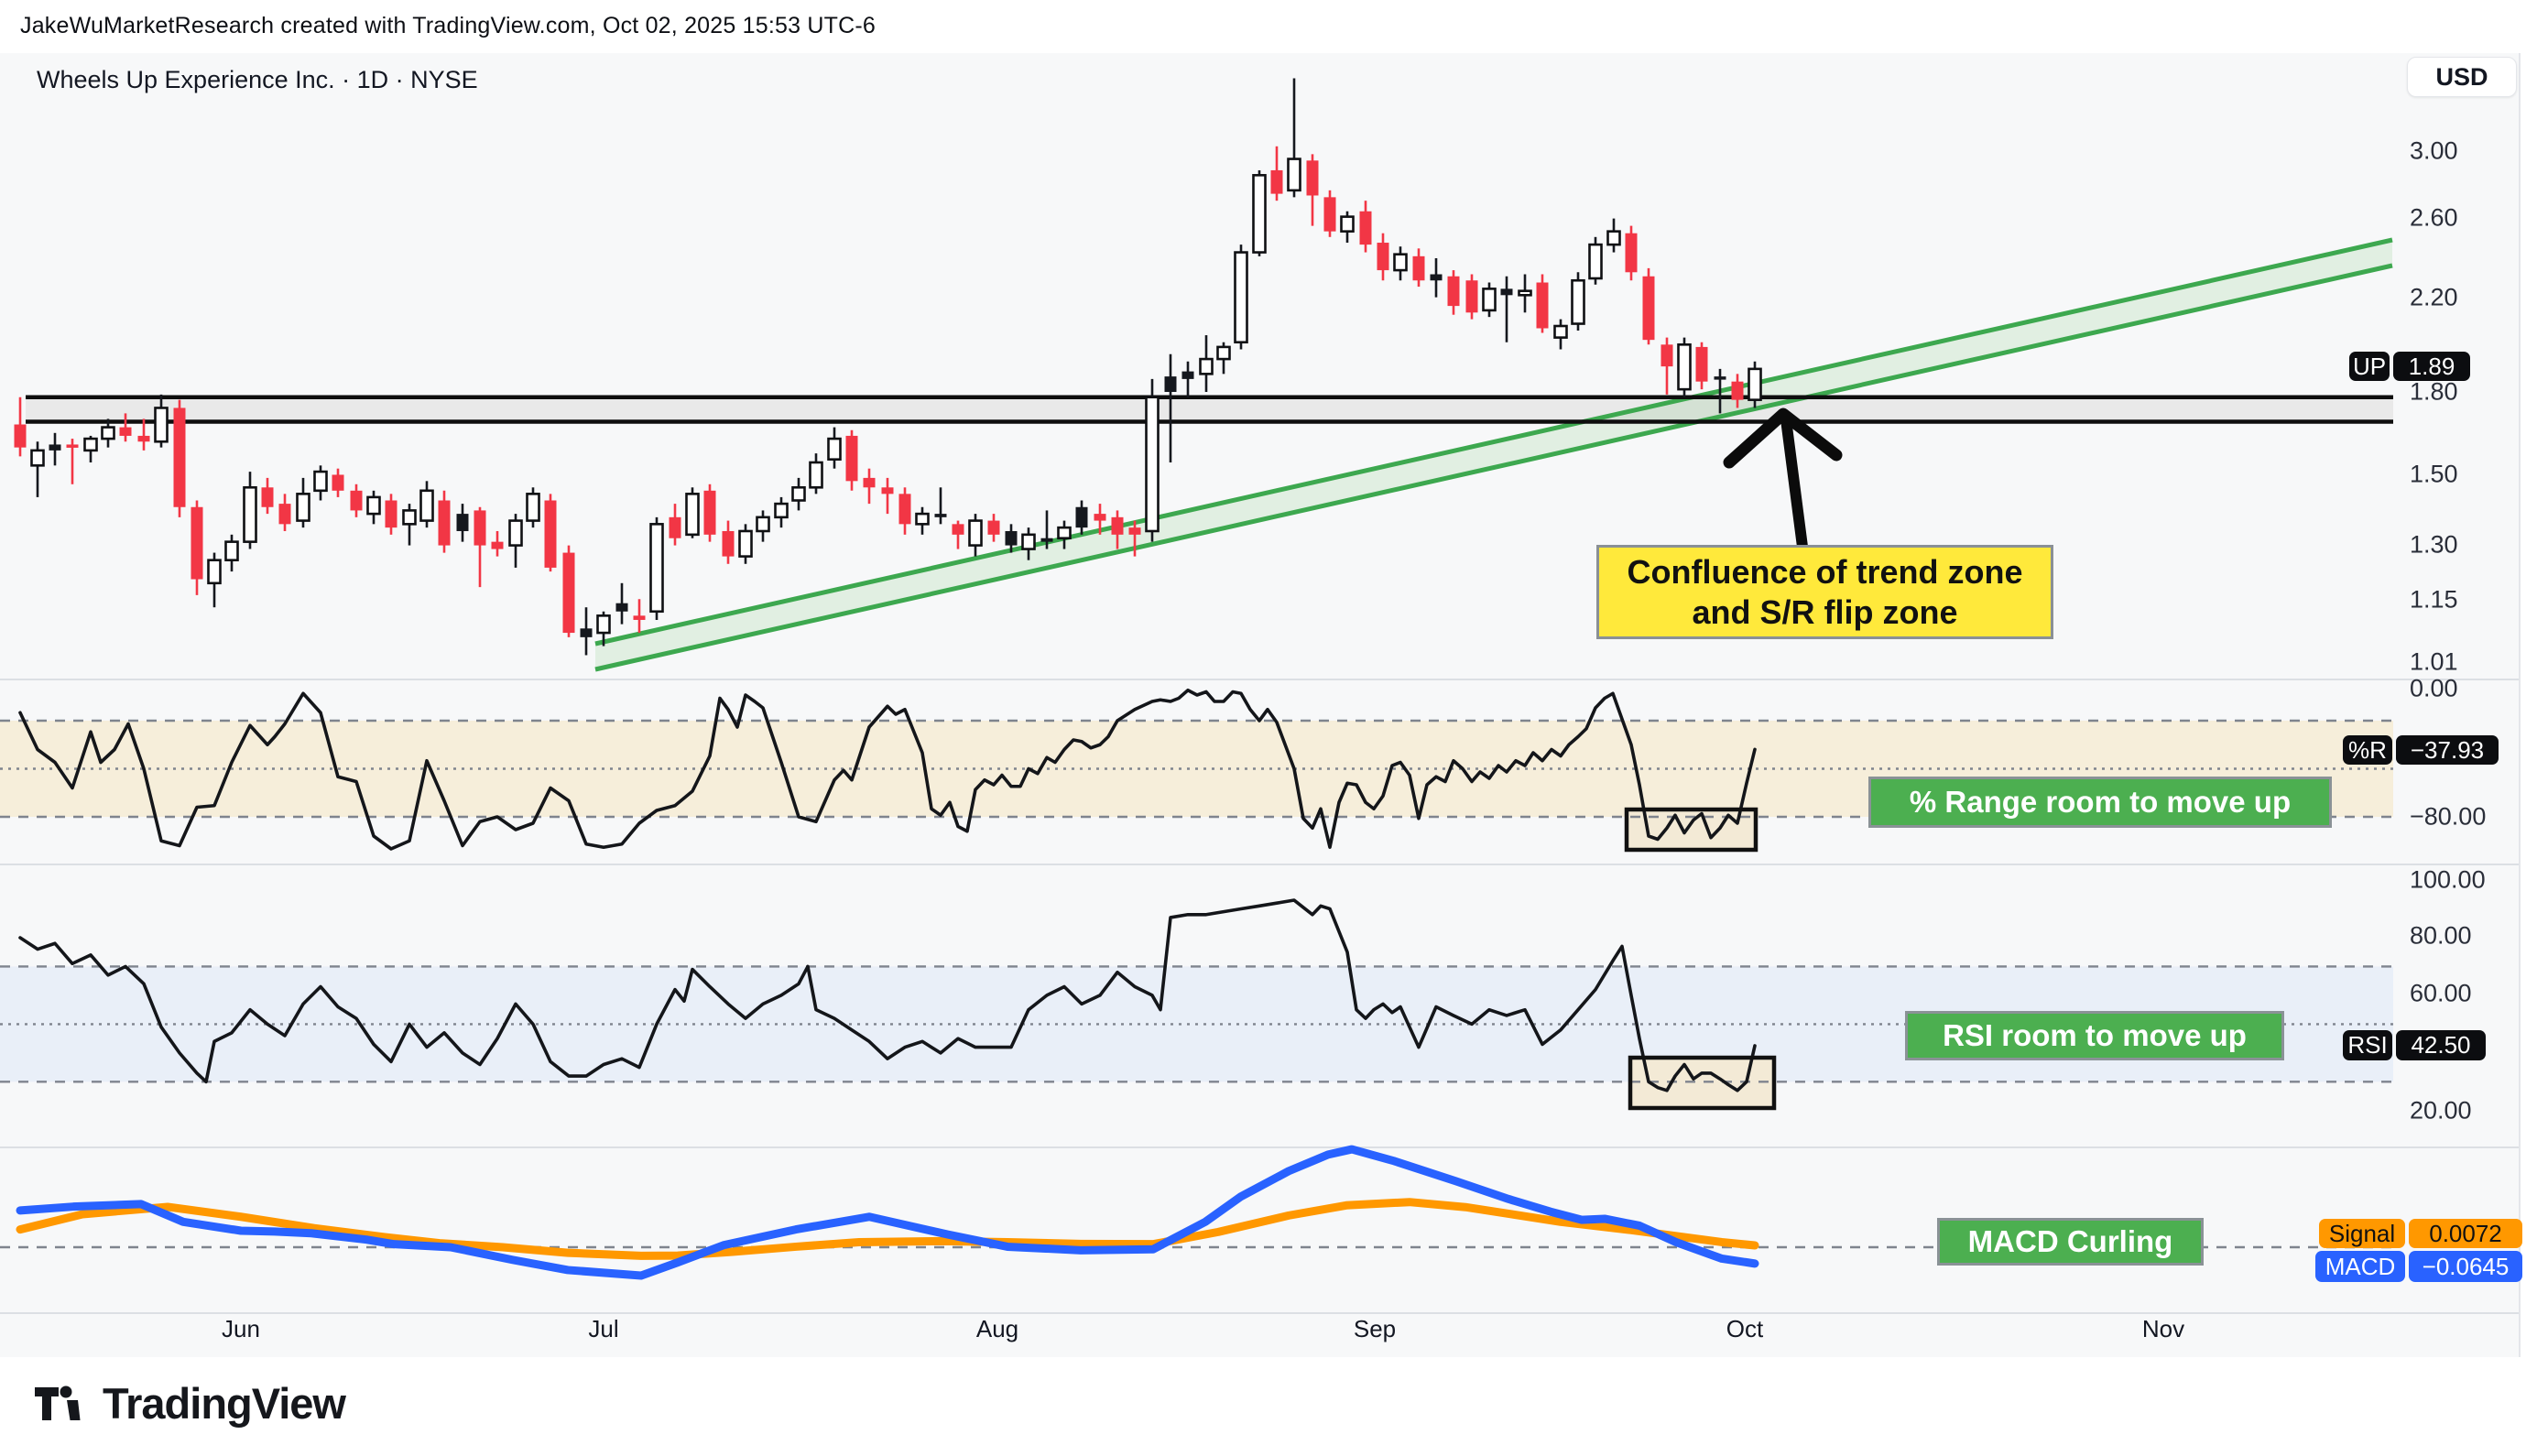 This screenshot has width=2537, height=1456. What do you see at coordinates (1209, 409) in the screenshot?
I see `sr-flip-zone` at bounding box center [1209, 409].